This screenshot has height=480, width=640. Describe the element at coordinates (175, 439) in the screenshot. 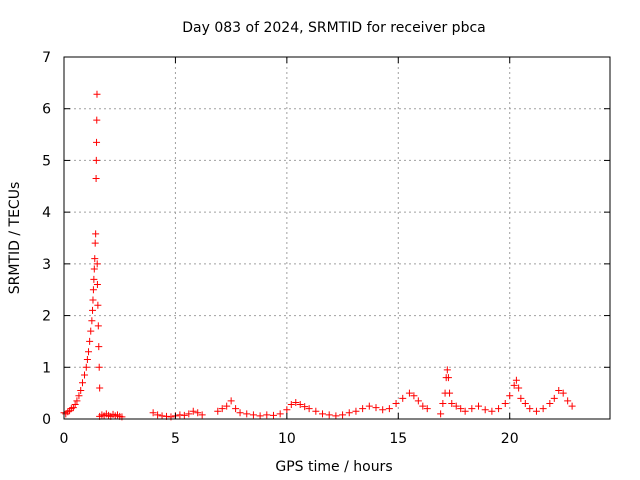

I see `x-tick-label: 5` at that location.